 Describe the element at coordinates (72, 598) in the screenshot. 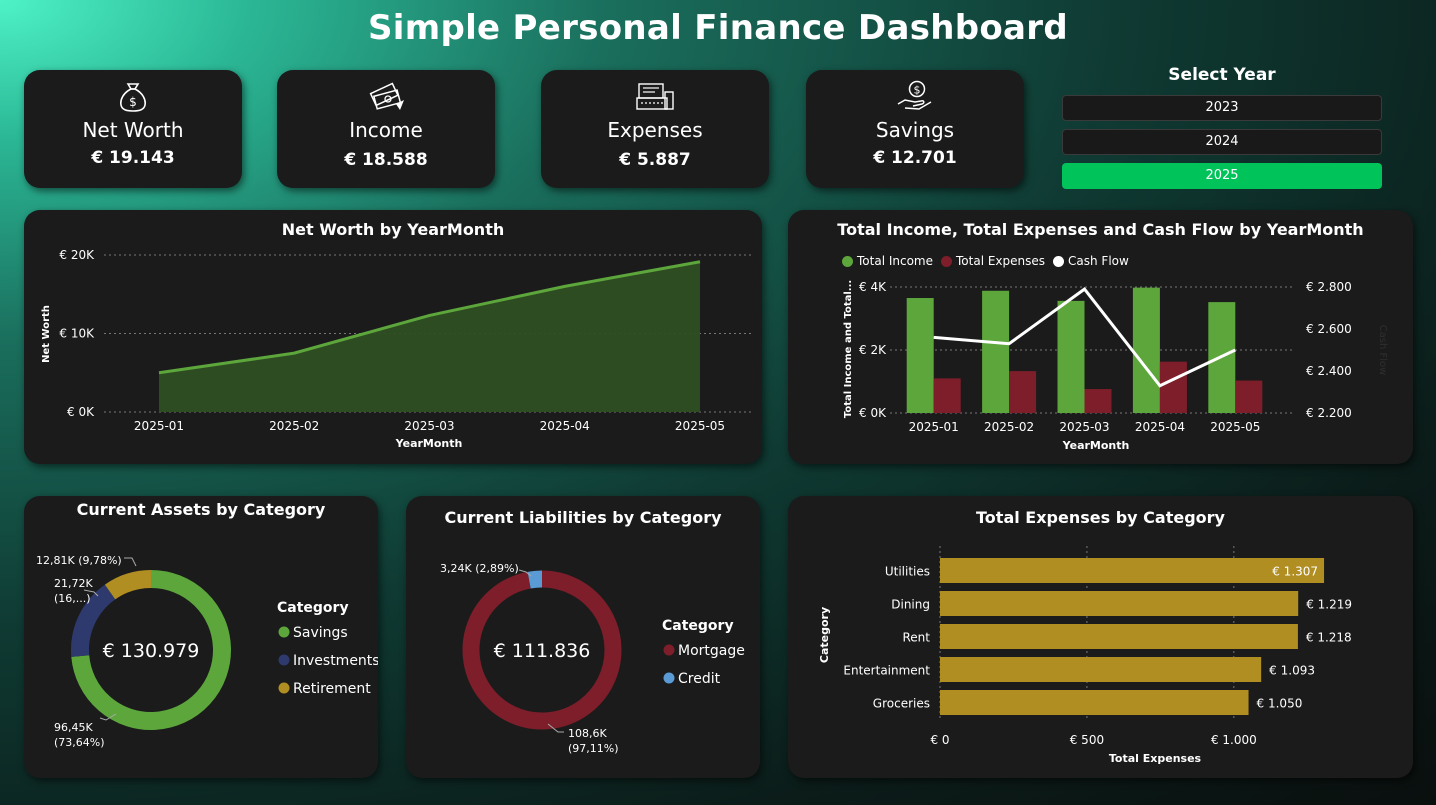

I see `data-label-pct: (16,...)` at that location.